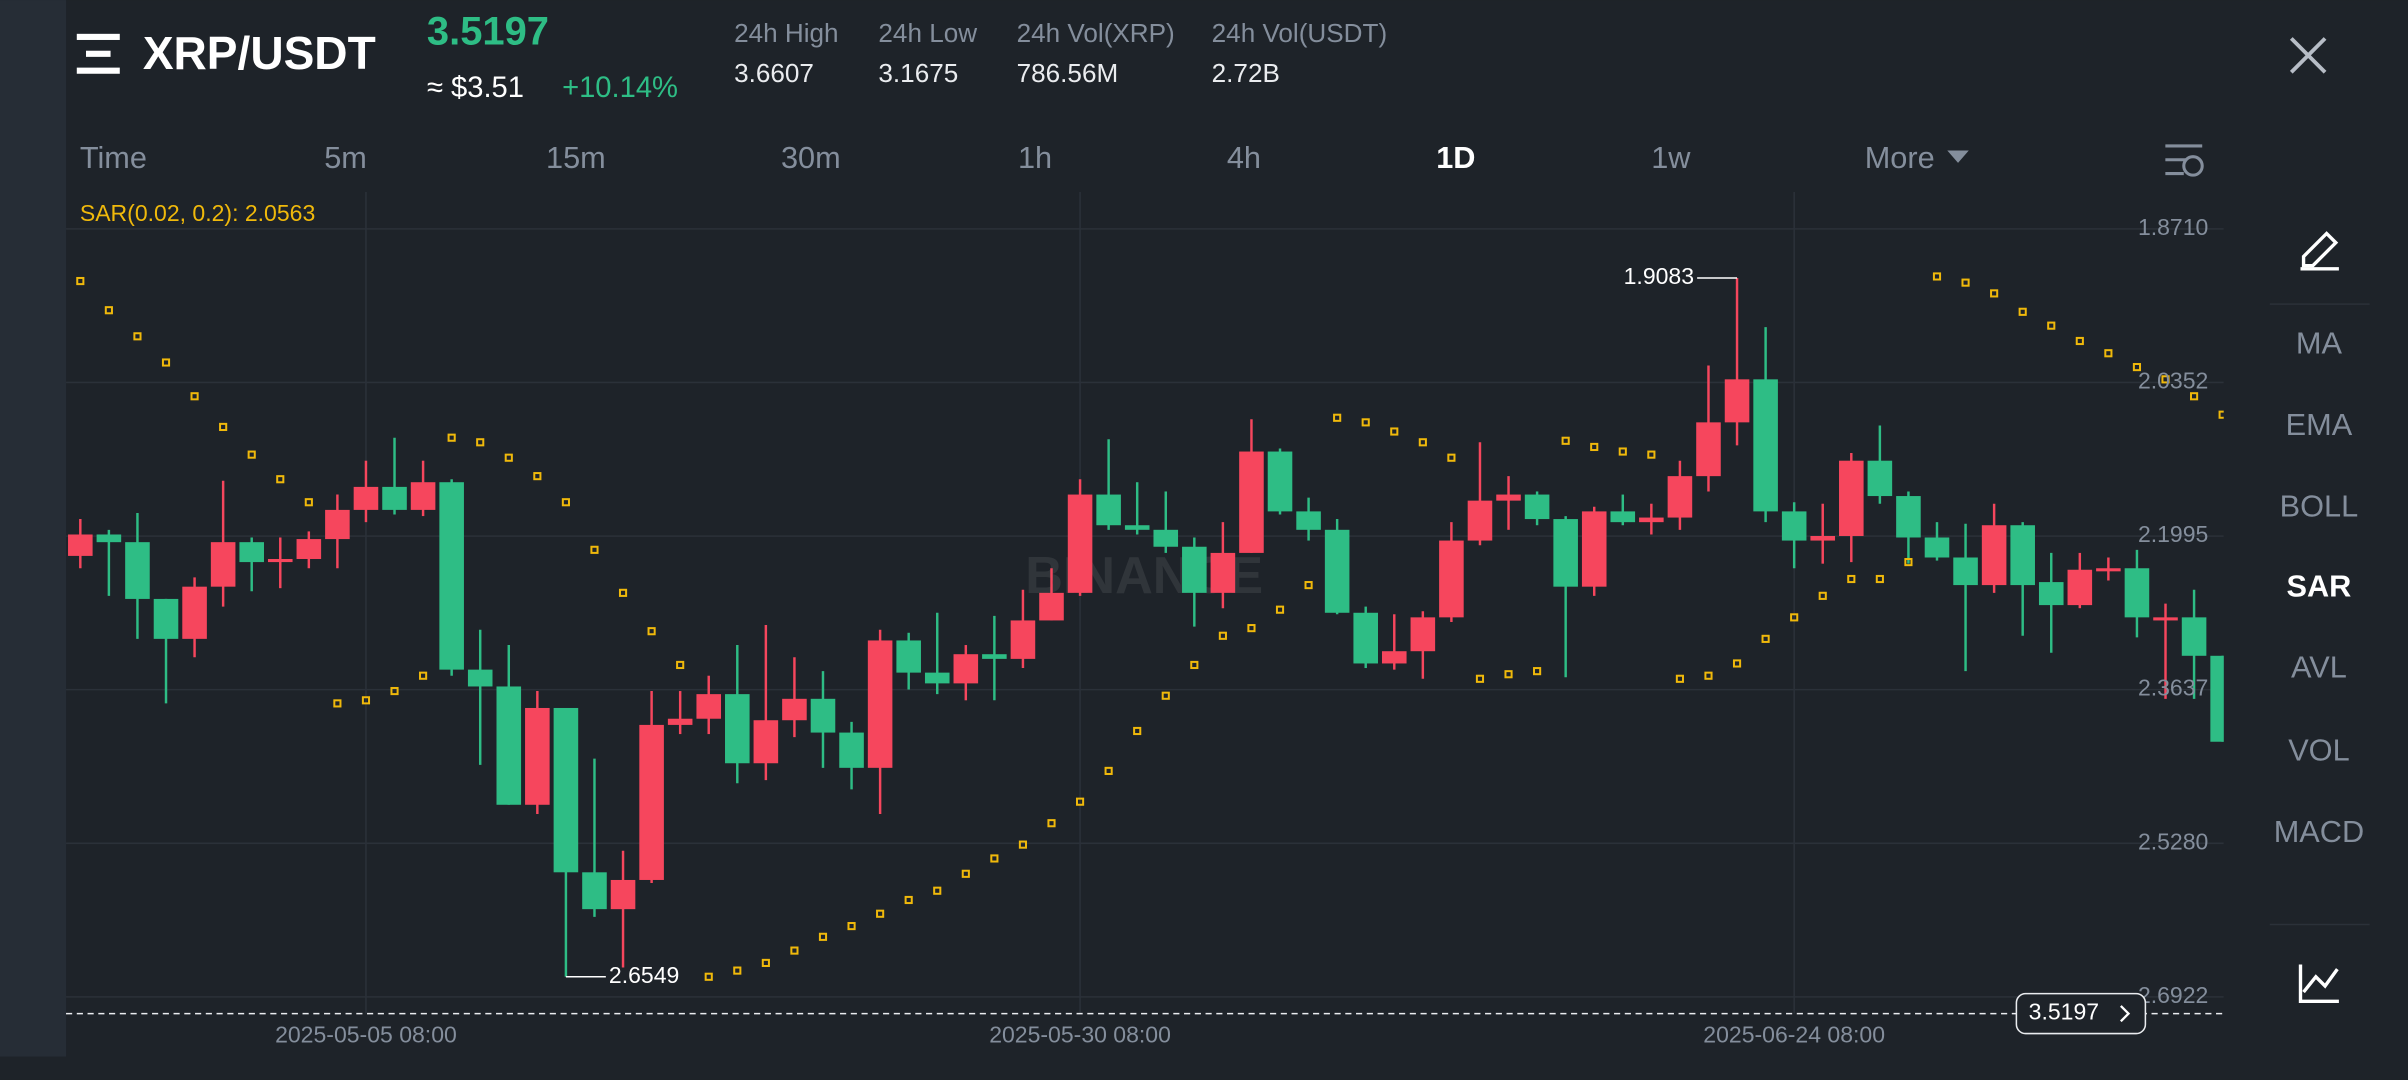  Describe the element at coordinates (2319, 251) in the screenshot. I see `draw-tool-icon` at that location.